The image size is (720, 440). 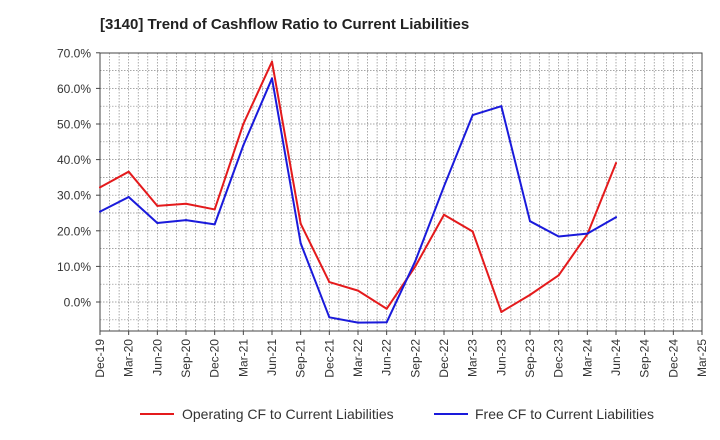 What do you see at coordinates (564, 414) in the screenshot?
I see `legend-label: Free CF to Current Liabilities` at bounding box center [564, 414].